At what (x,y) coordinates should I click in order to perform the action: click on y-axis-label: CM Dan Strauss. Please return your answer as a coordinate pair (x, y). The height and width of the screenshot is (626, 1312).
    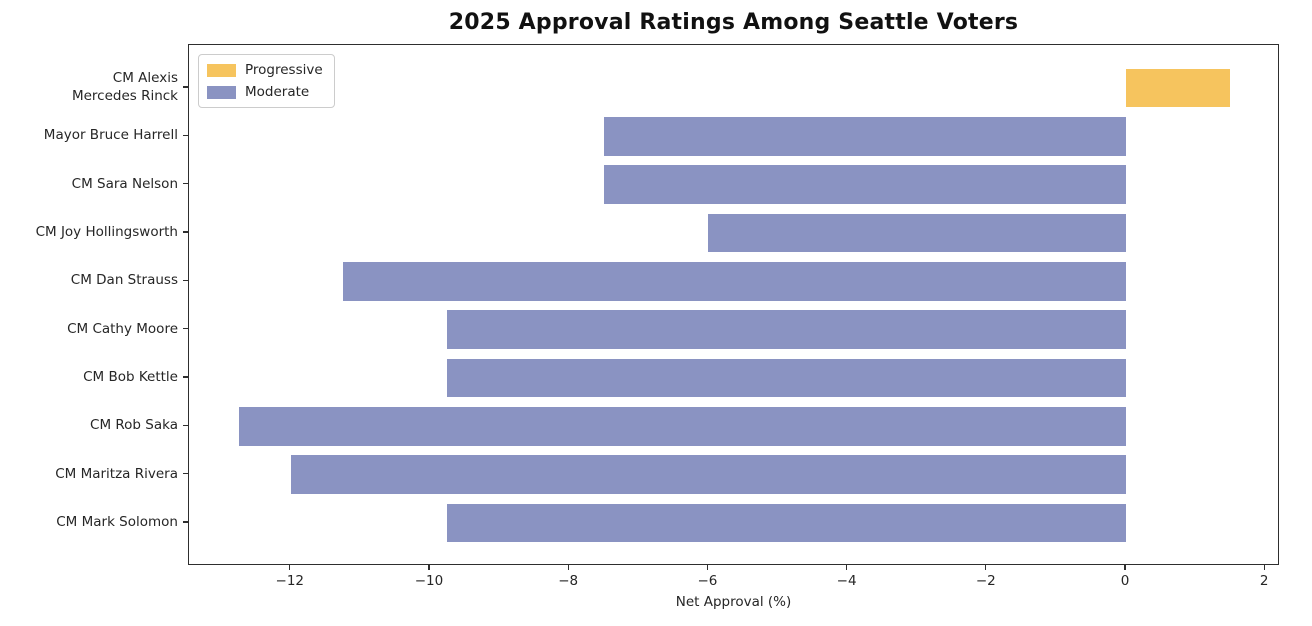
    Looking at the image, I should click on (124, 280).